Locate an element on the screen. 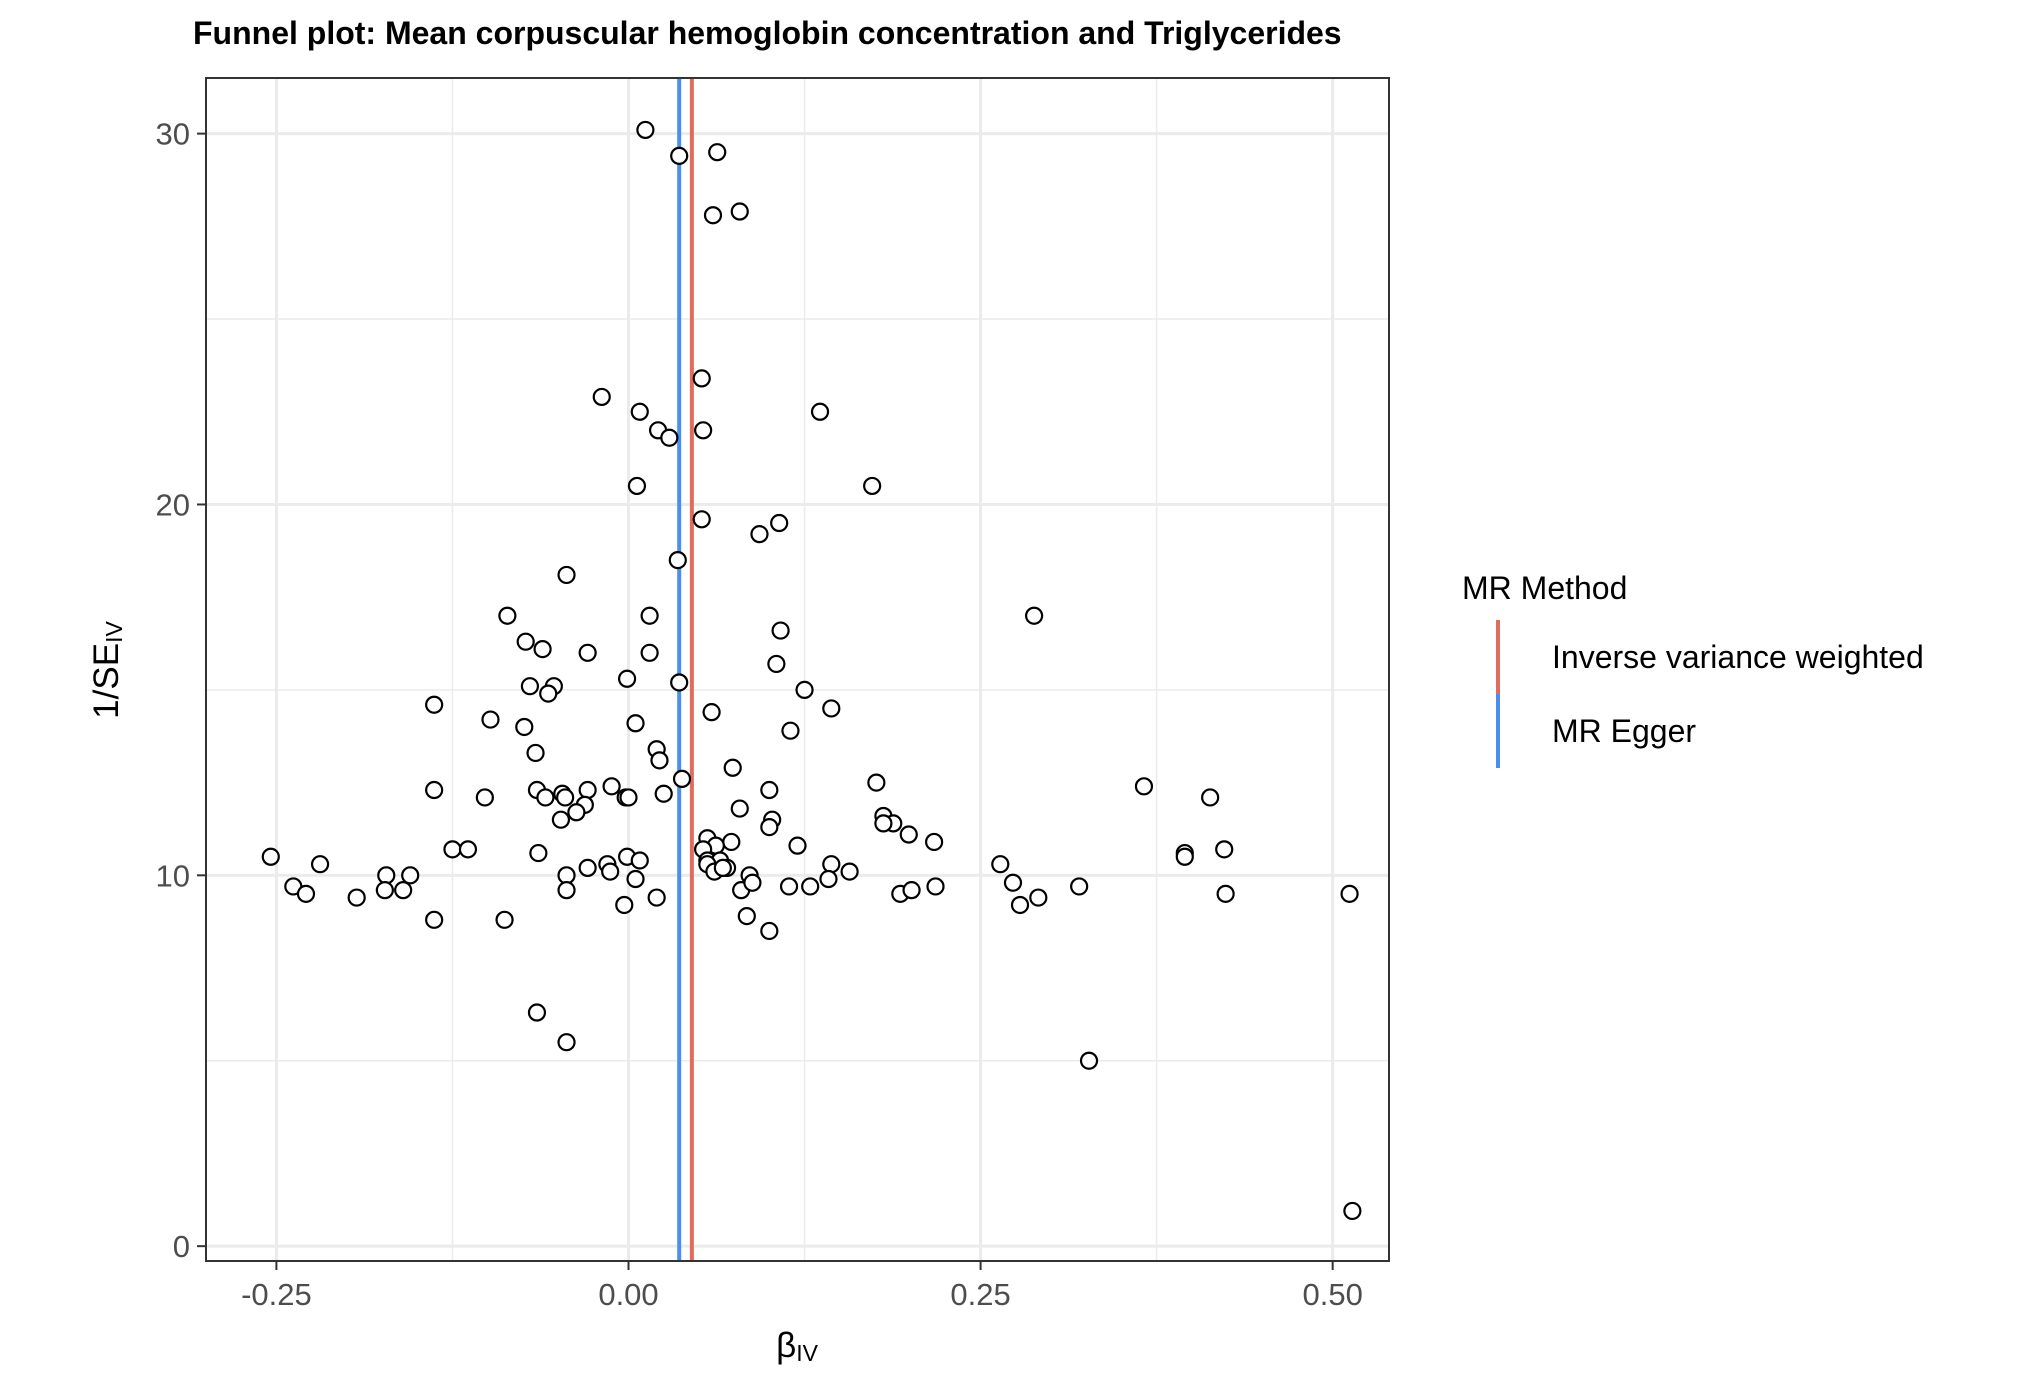 The image size is (2032, 1374). y-tick-label: 30 is located at coordinates (173, 134).